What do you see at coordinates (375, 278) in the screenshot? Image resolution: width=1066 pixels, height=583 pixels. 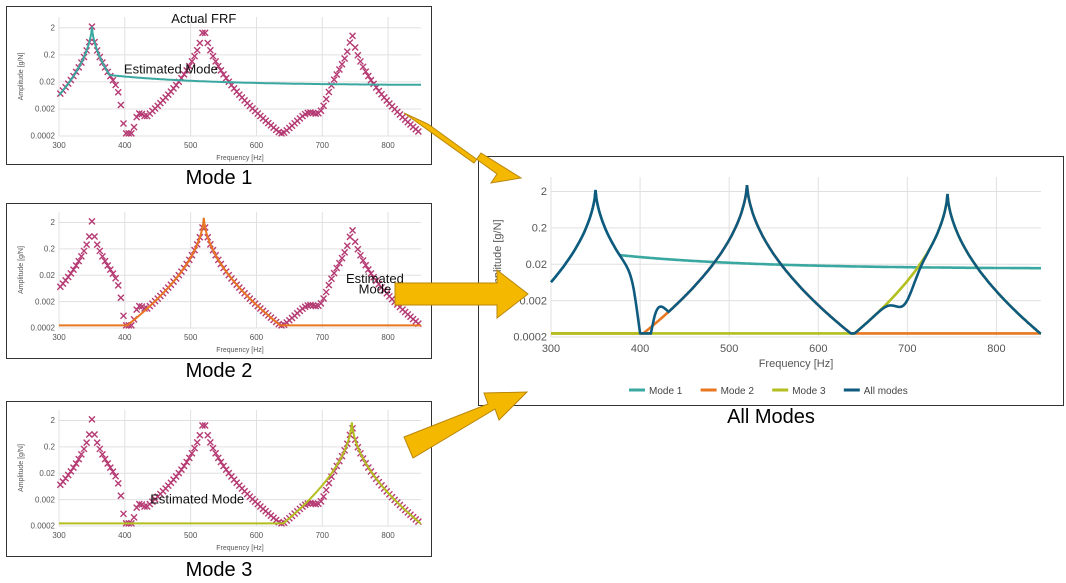 I see `annotation-label: Estimated` at bounding box center [375, 278].